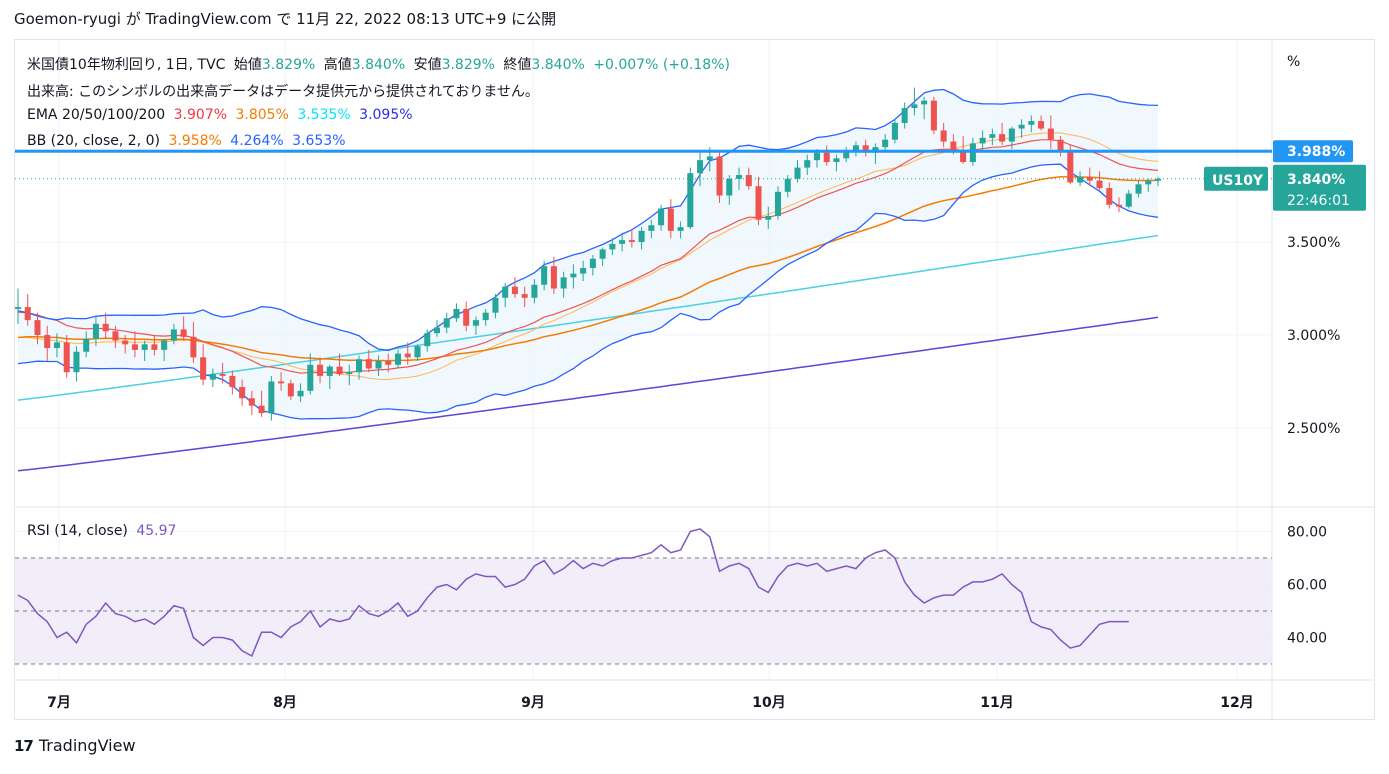 This screenshot has height=774, width=1389. I want to click on legend-symbol: 米国債10年物利回り, 1日, TVC, so click(126, 65).